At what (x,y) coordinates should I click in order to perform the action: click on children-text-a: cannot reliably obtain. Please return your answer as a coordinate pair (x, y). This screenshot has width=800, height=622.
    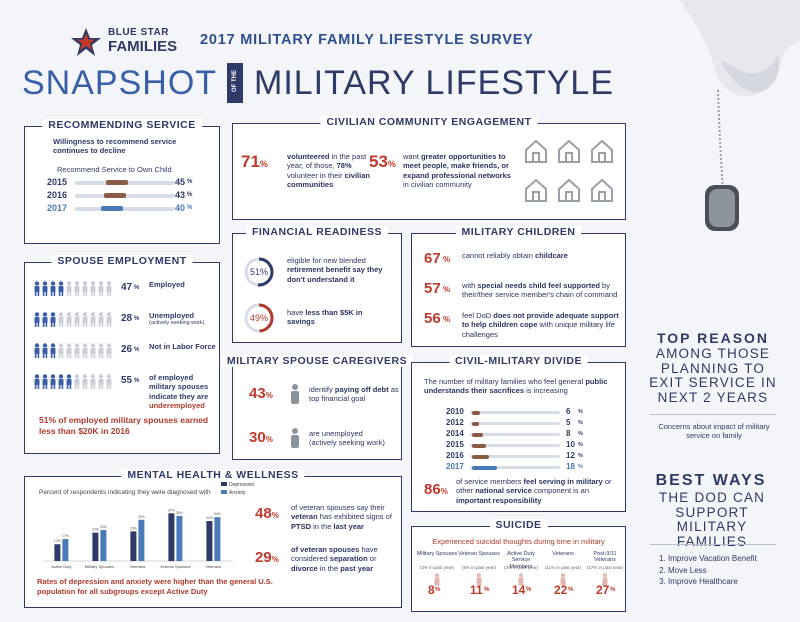
    Looking at the image, I should click on (498, 255).